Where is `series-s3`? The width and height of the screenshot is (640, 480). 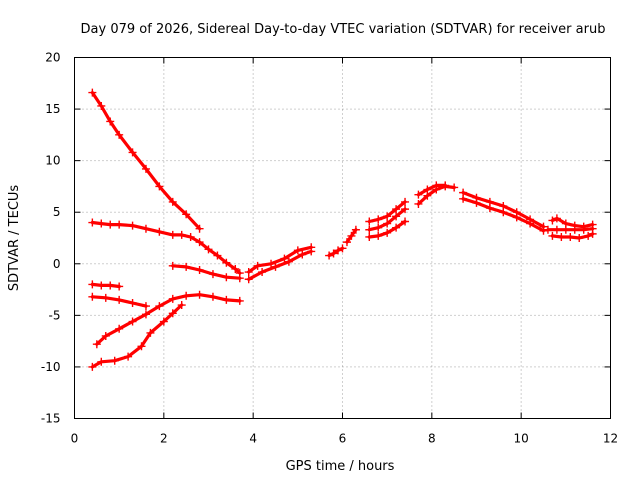
series-s3 is located at coordinates (206, 272).